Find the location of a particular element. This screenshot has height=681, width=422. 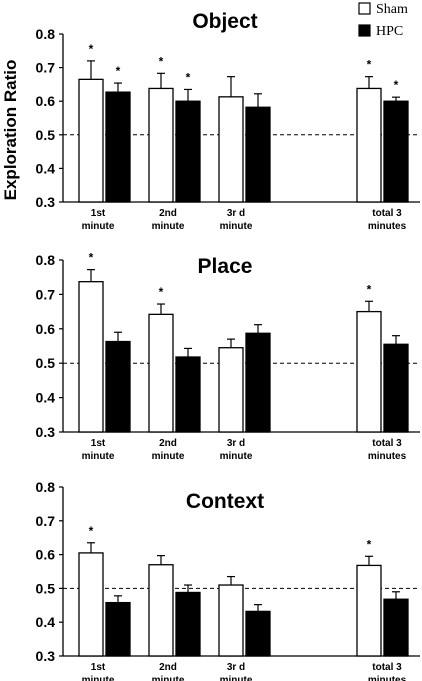

legend-swatch-hpc is located at coordinates (364, 30).